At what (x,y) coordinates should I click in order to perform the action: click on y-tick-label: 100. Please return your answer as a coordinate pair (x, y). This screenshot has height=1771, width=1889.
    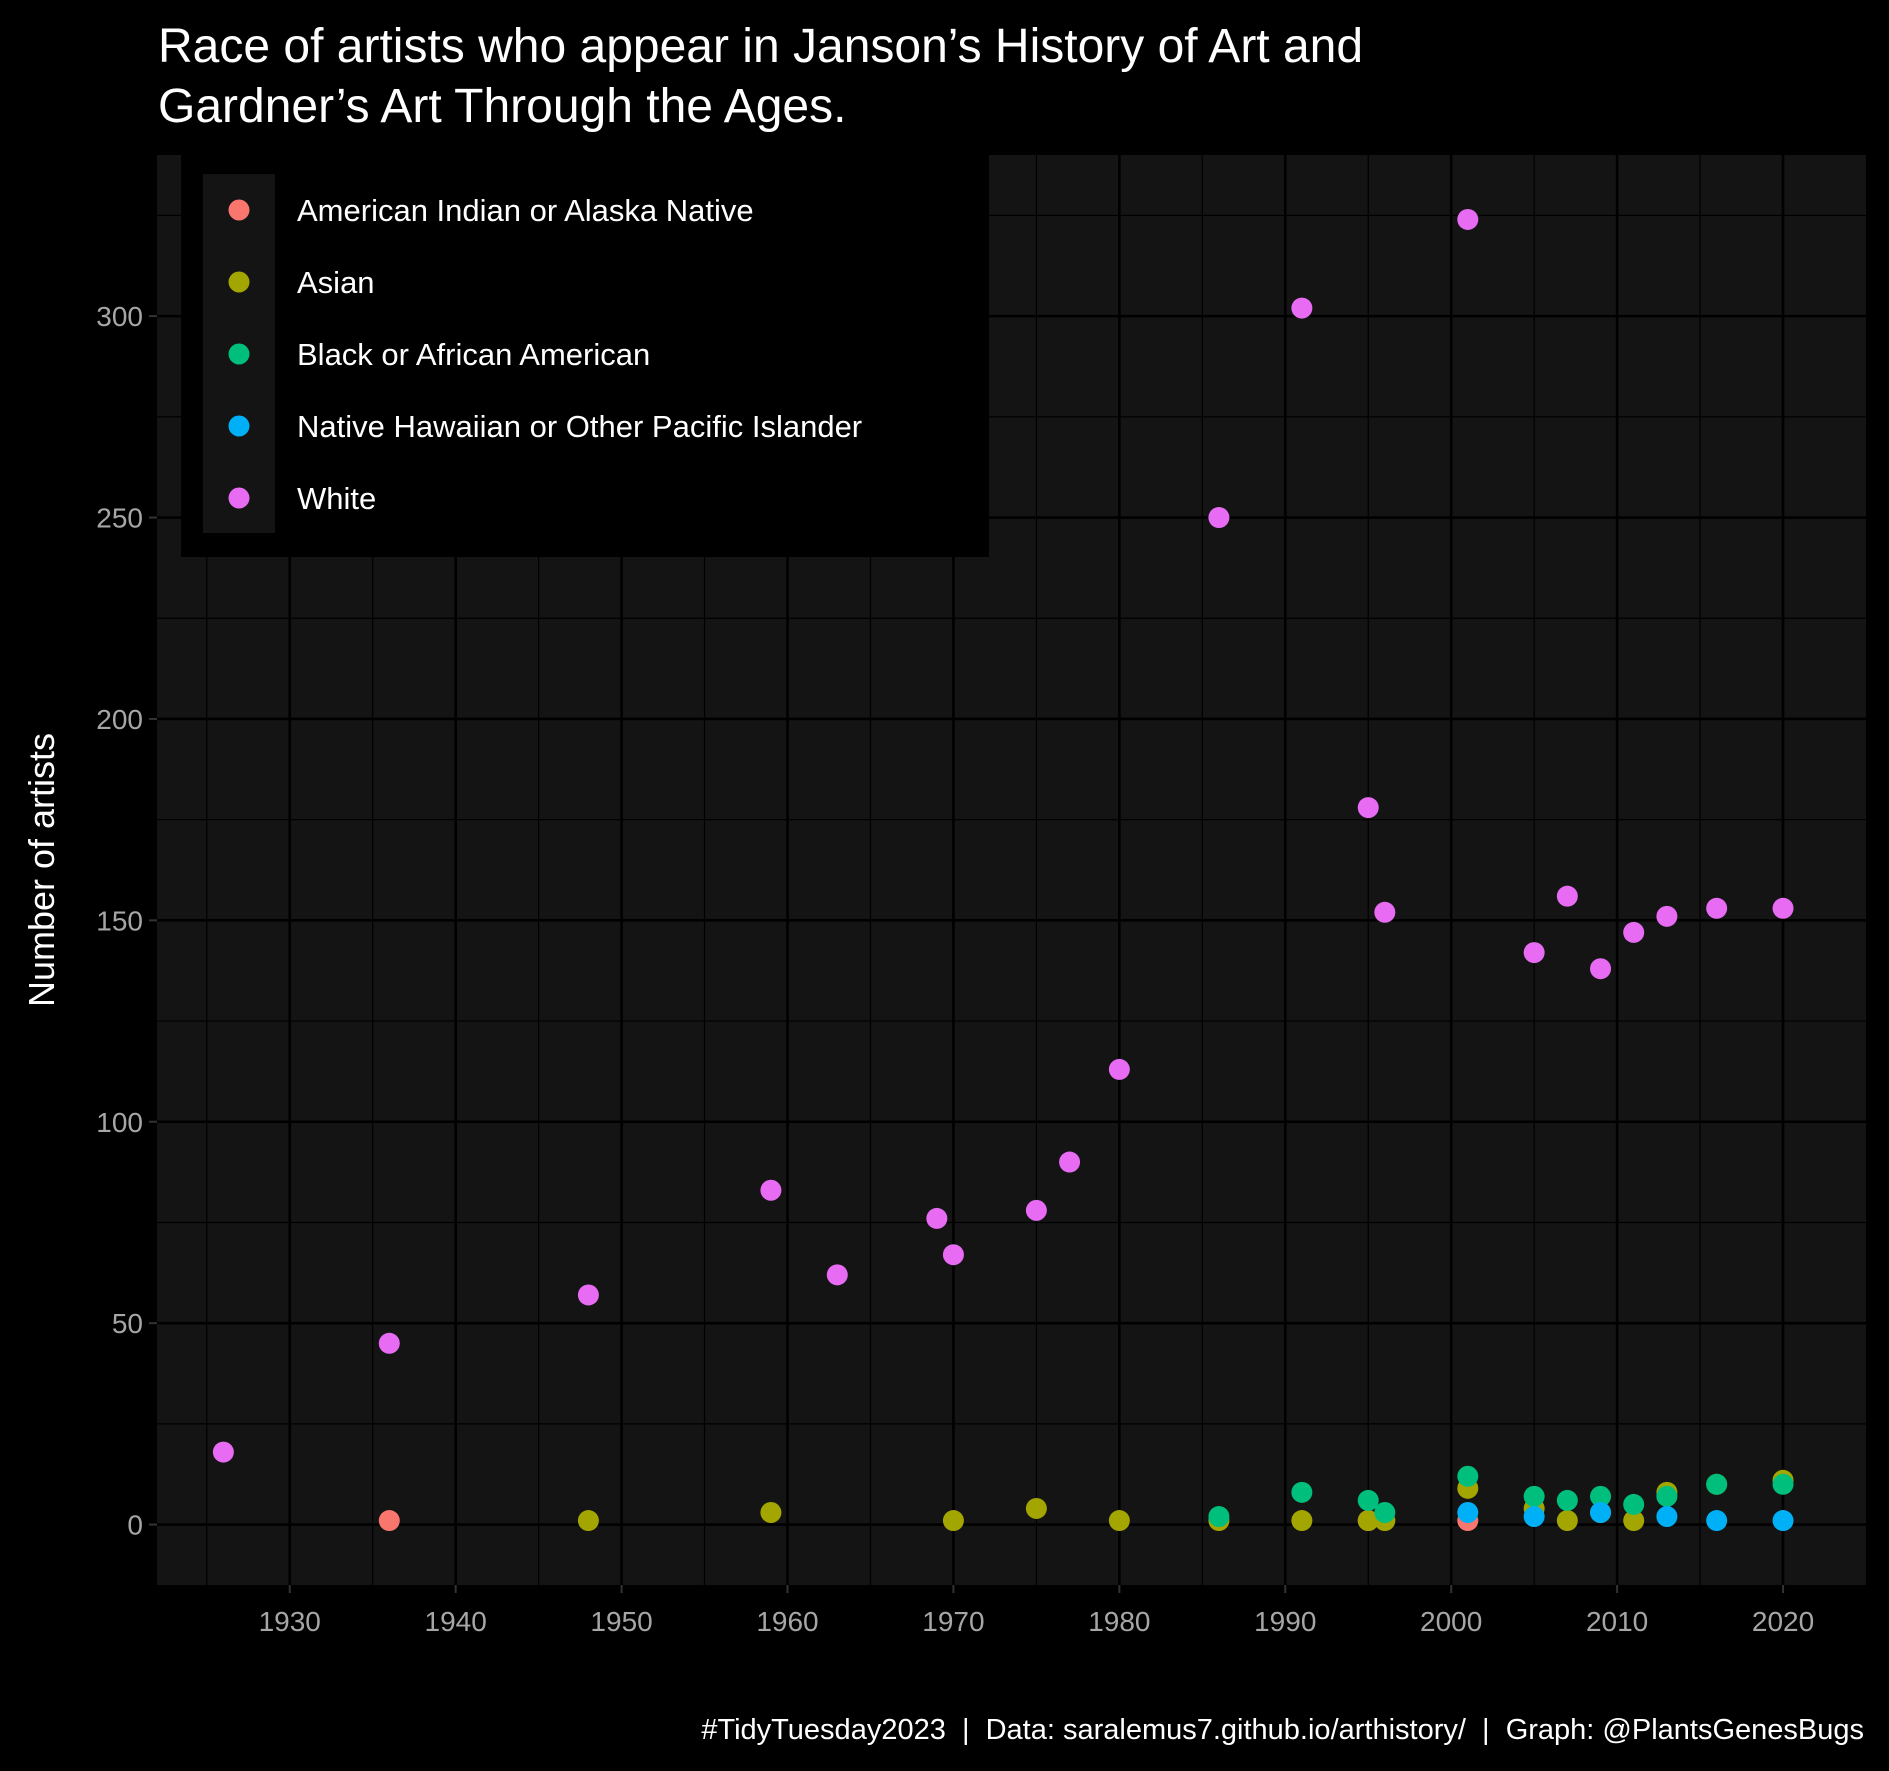
    Looking at the image, I should click on (119, 1122).